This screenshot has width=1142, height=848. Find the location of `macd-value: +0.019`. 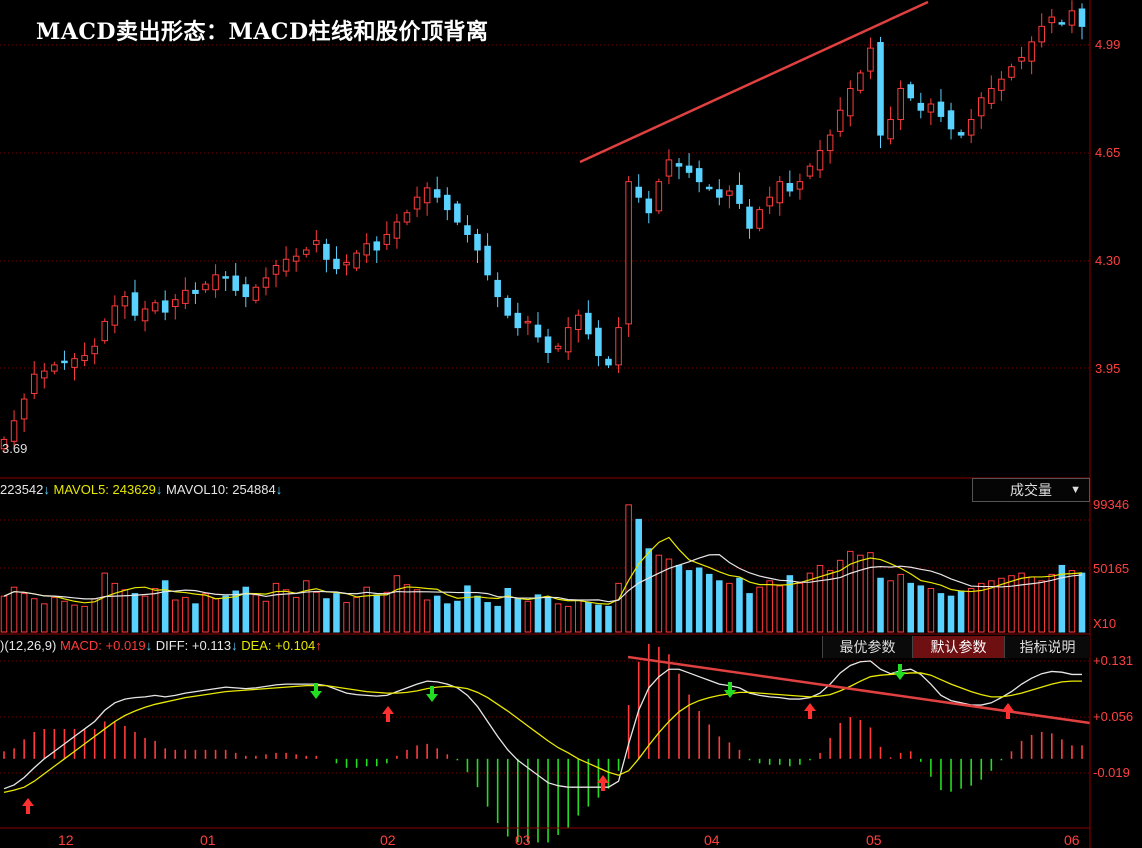

macd-value: +0.019 is located at coordinates (125, 645).